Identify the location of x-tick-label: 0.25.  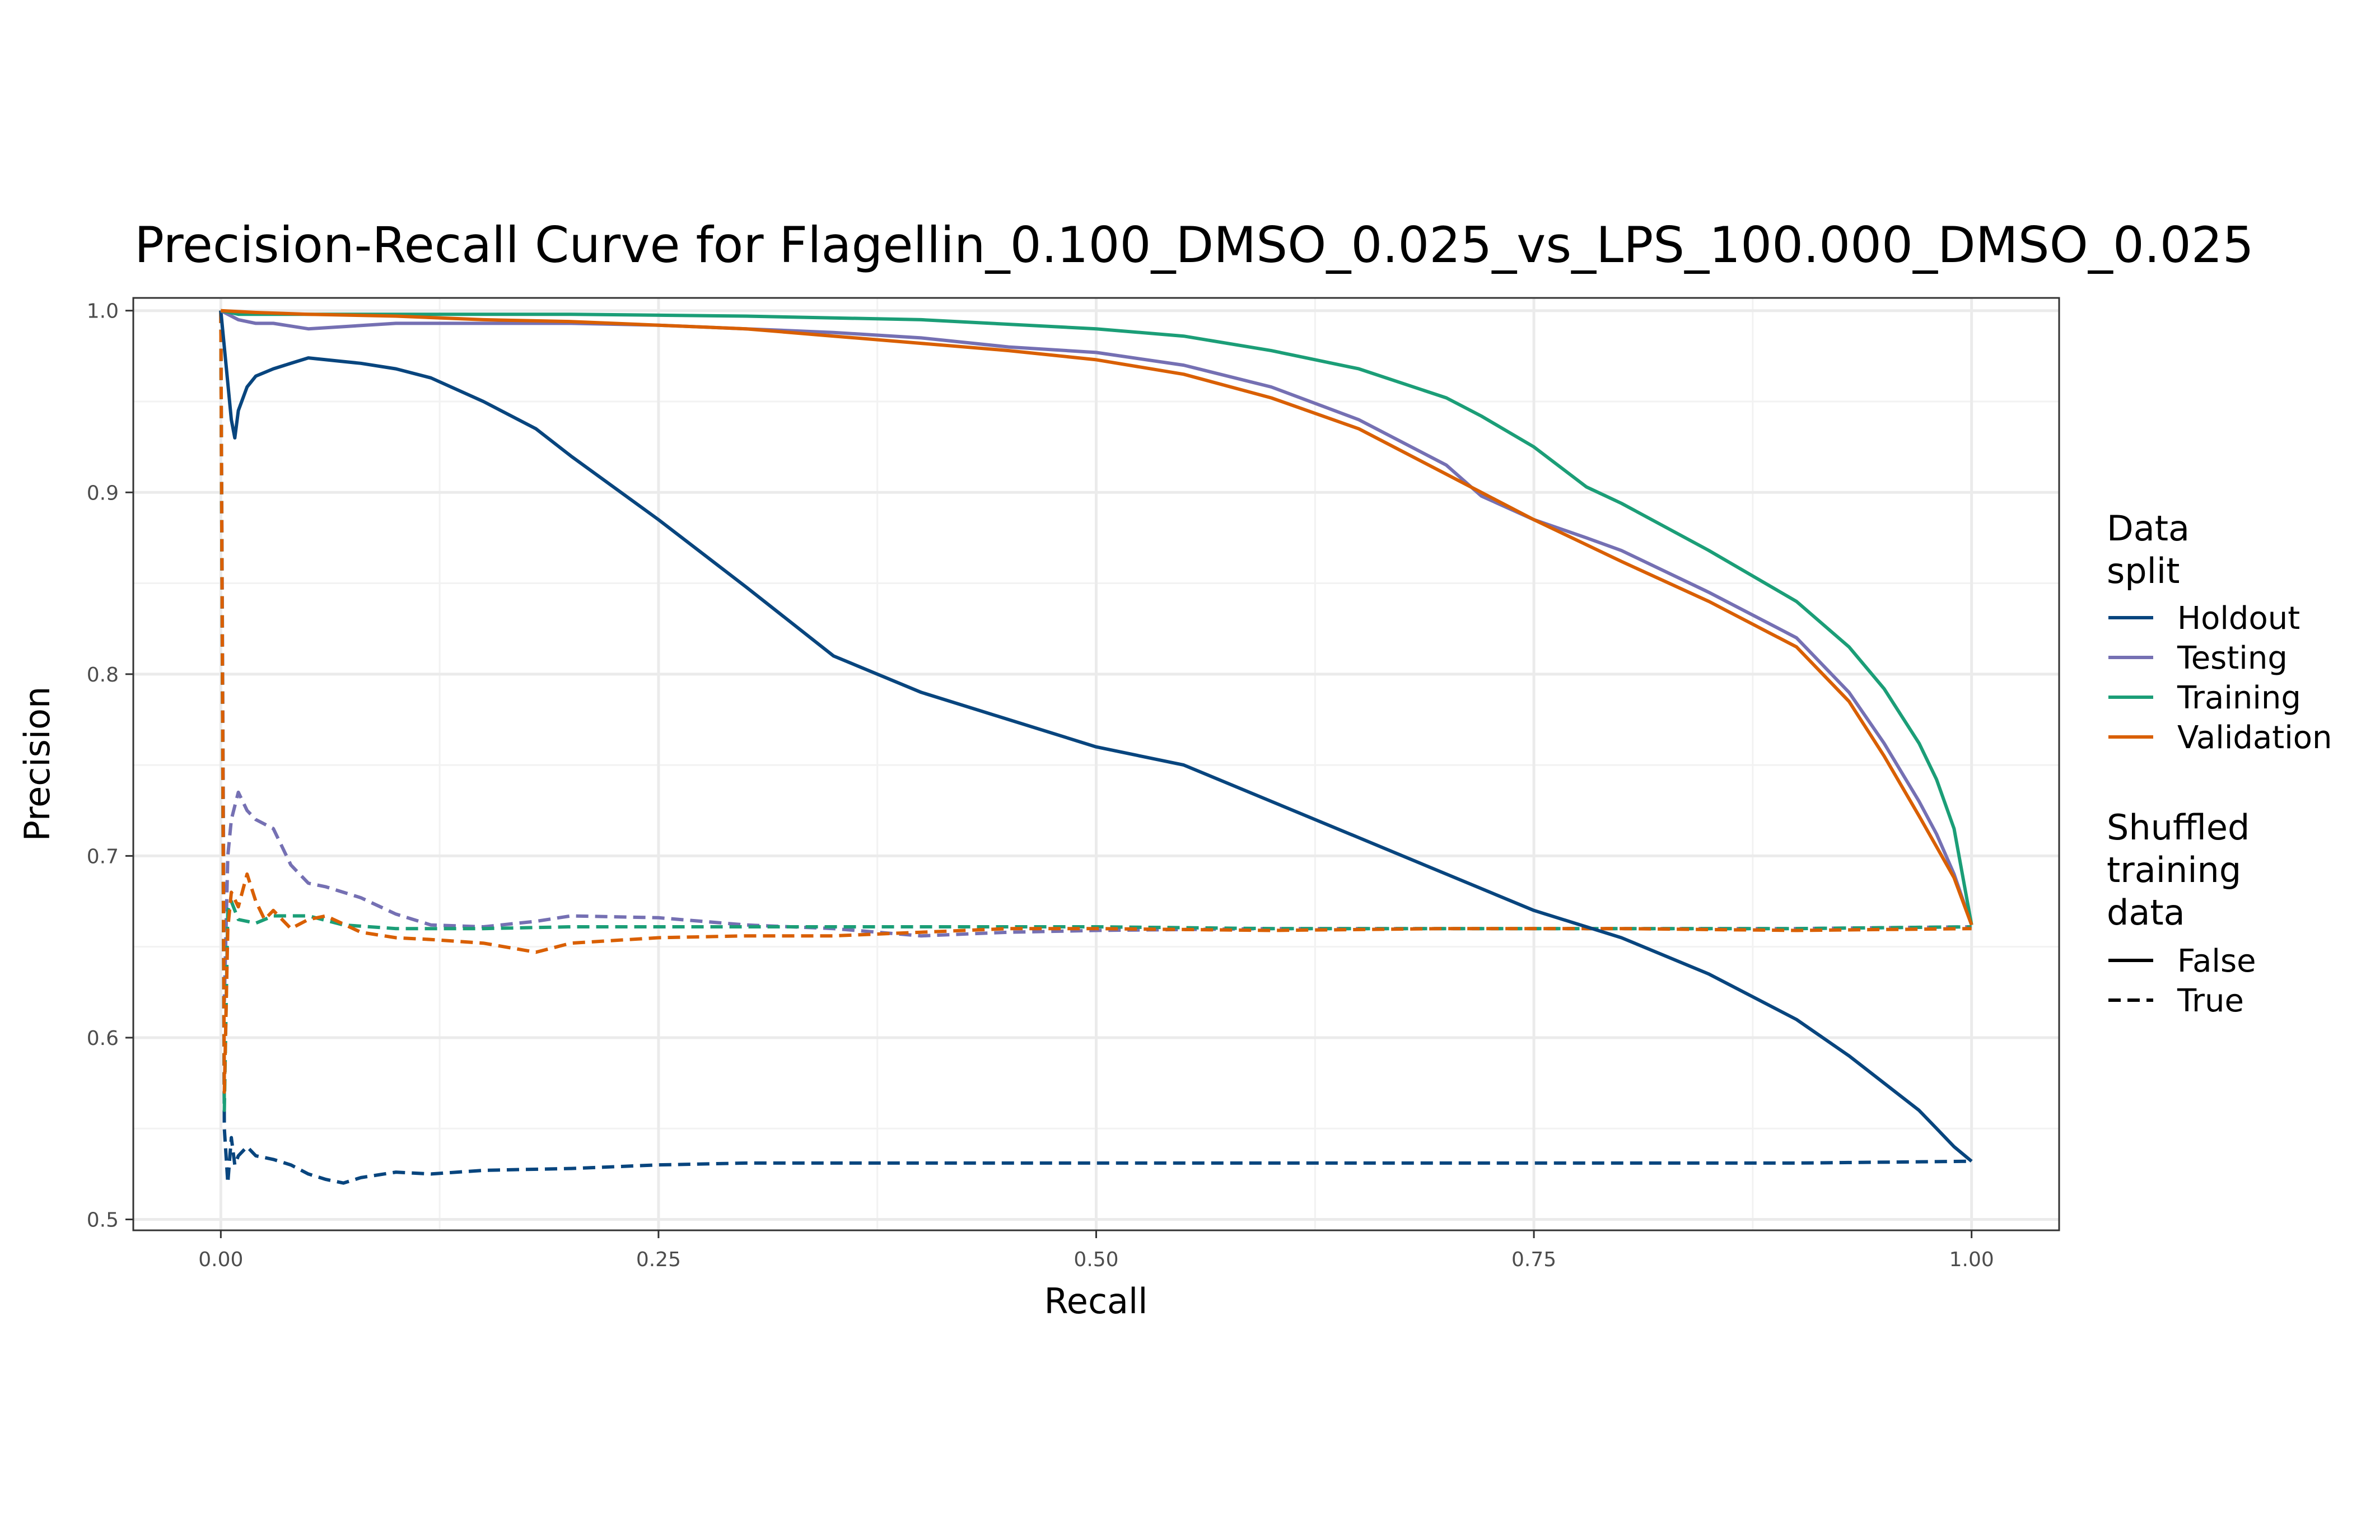
(658, 1260).